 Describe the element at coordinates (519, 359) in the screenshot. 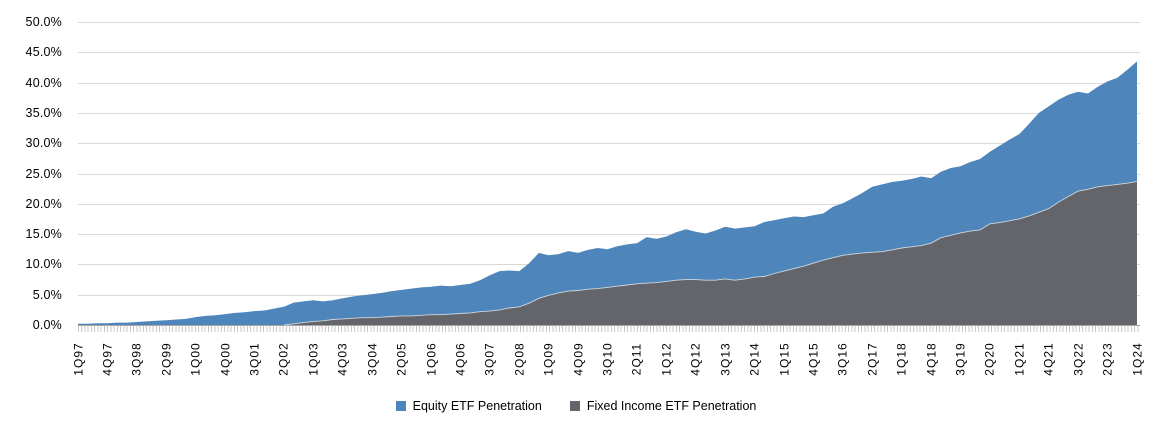

I see `x-tick-label: 2Q08` at that location.